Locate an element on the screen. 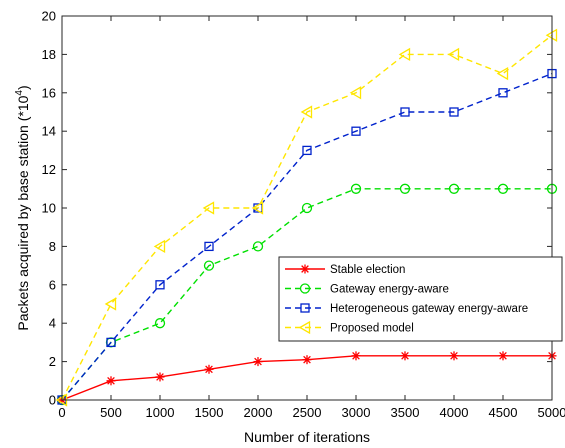  legend-entry: Stable election is located at coordinates (345, 270).